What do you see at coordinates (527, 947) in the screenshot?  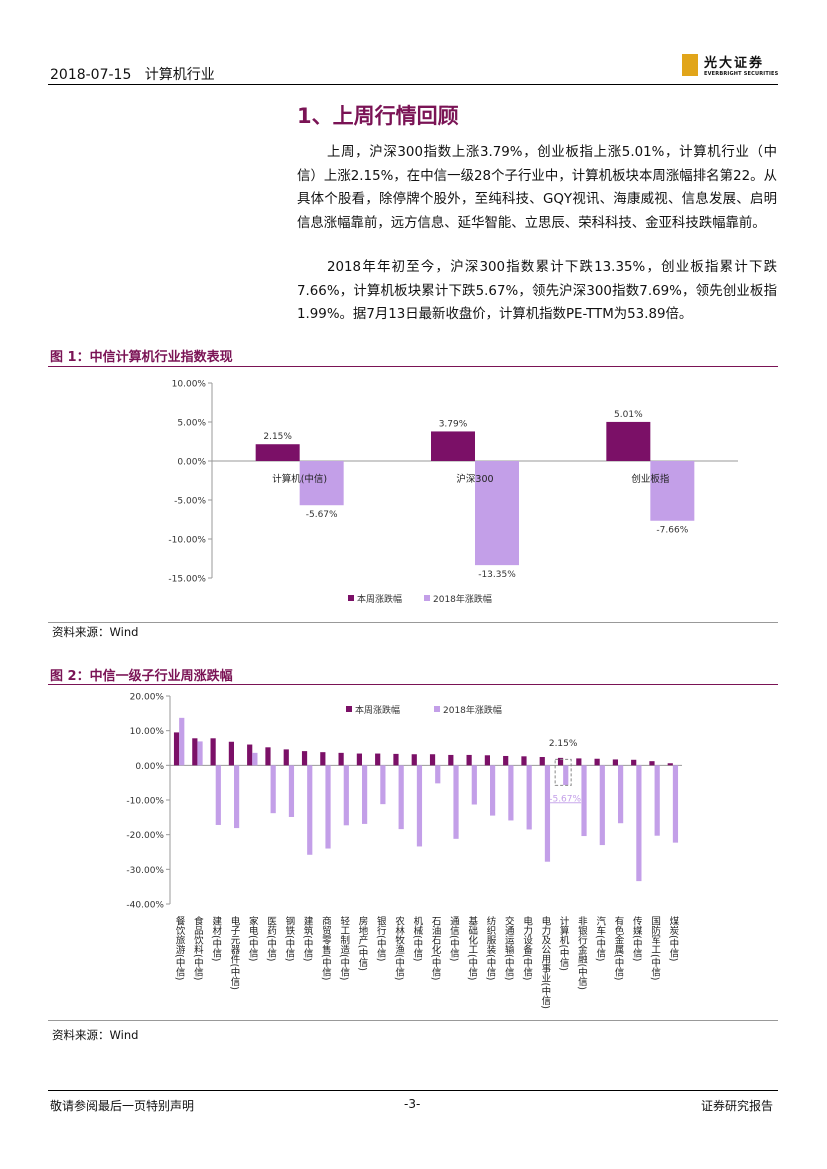 I see `c2-category-label: 电力设备(中信)` at bounding box center [527, 947].